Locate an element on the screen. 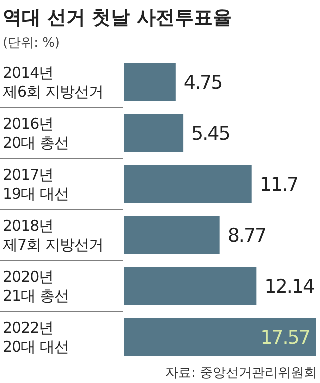 This screenshot has width=320, height=383. y-tick-label: 2022년 20대 대선 is located at coordinates (36, 337).